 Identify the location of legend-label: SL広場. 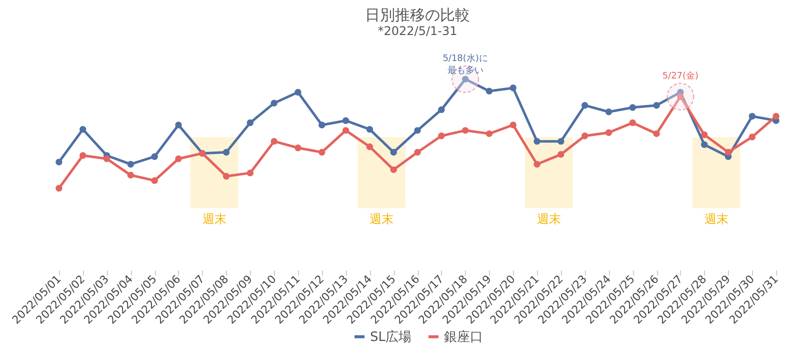
(391, 336).